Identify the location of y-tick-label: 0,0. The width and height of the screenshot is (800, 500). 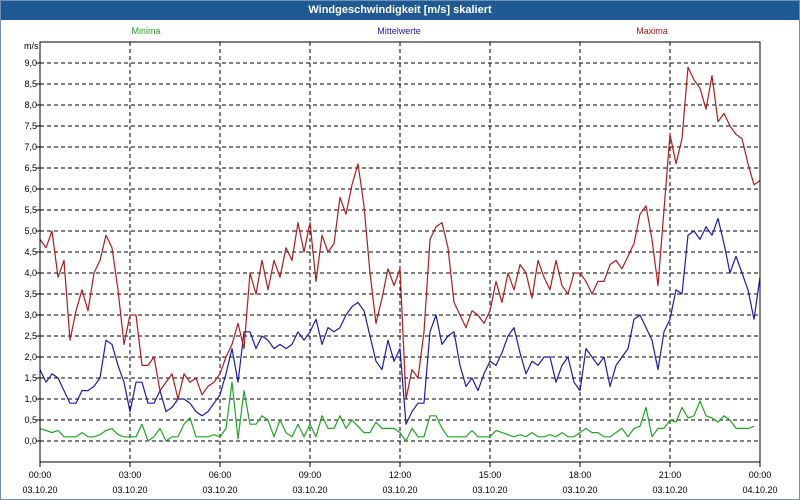
(30, 441).